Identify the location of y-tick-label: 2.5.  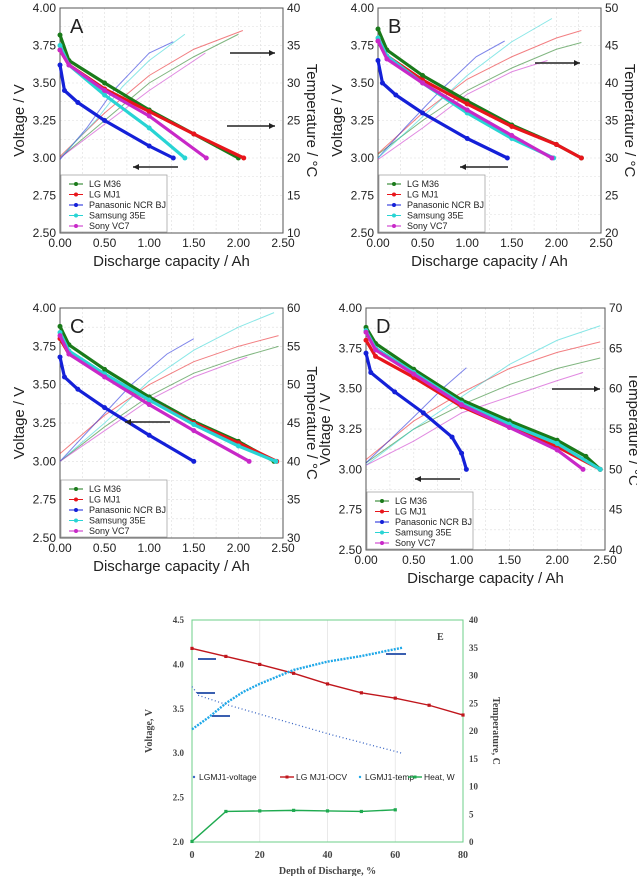
(179, 798).